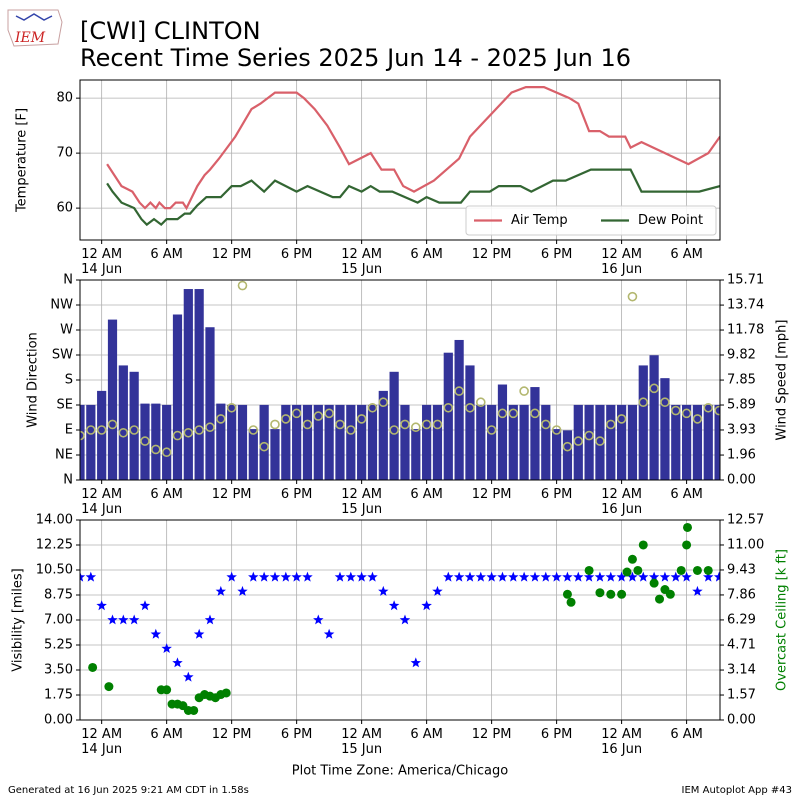 The width and height of the screenshot is (800, 800). Describe the element at coordinates (741, 594) in the screenshot. I see `y2-tick-label: 7.86` at that location.